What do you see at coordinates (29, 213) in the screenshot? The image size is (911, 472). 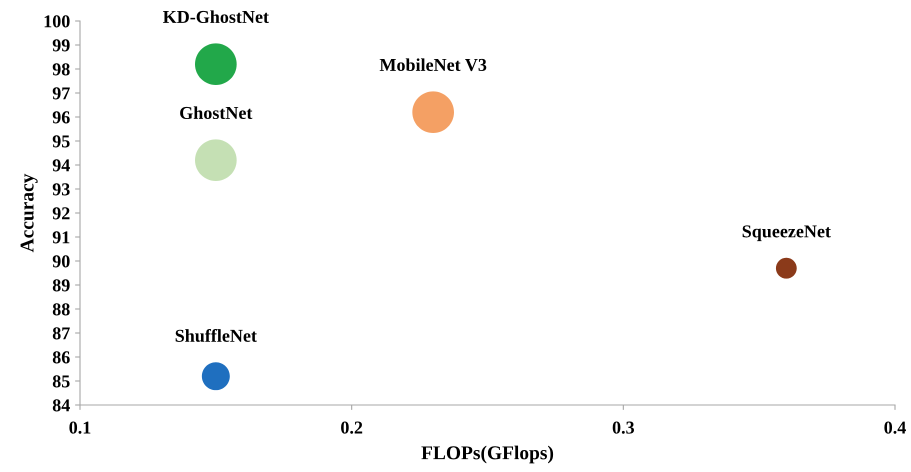 I see `y-axis-title: Accuracy` at bounding box center [29, 213].